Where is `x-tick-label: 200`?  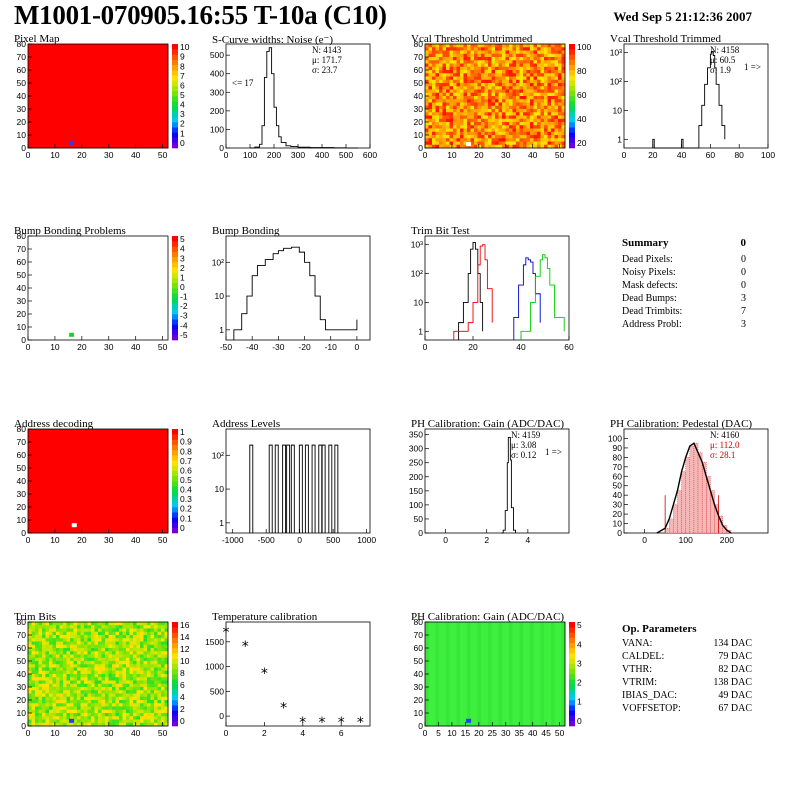 x-tick-label: 200 is located at coordinates (727, 540).